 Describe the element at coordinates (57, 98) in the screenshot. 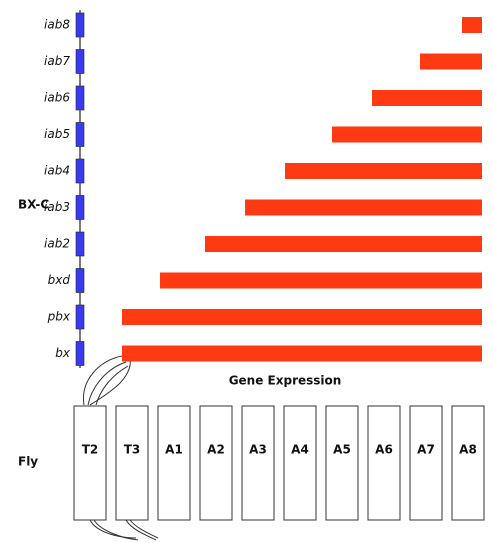

I see `gene-label: iab6` at that location.